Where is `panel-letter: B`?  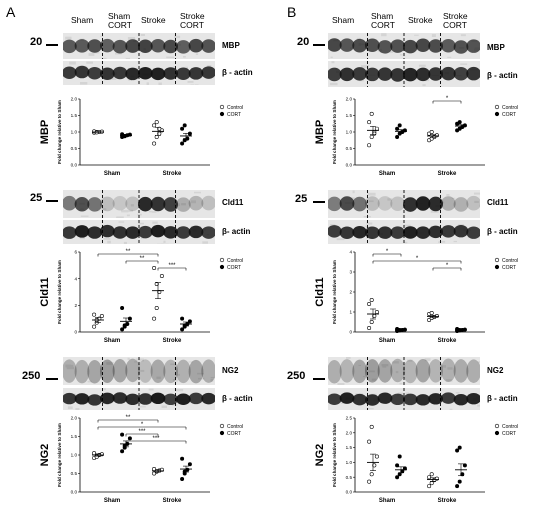 panel-letter: B is located at coordinates (292, 12).